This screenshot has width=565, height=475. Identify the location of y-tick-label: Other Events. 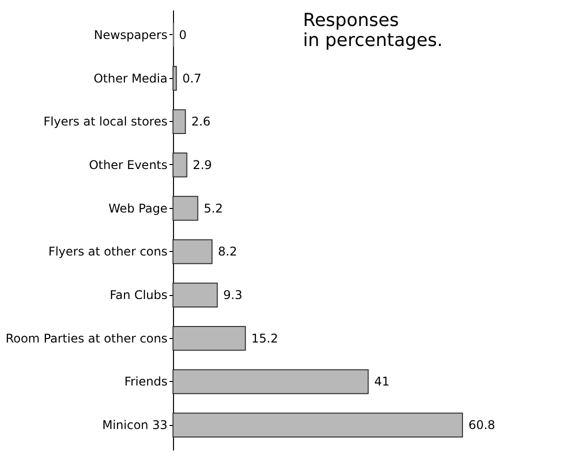
(128, 165).